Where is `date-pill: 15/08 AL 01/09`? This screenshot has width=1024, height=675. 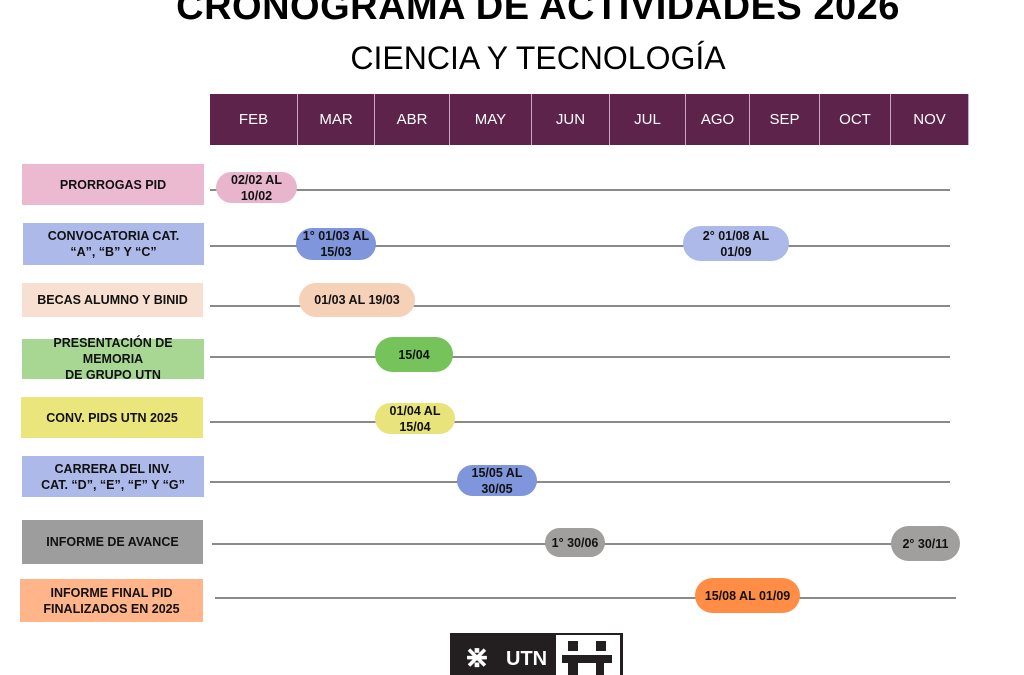 date-pill: 15/08 AL 01/09 is located at coordinates (747, 595).